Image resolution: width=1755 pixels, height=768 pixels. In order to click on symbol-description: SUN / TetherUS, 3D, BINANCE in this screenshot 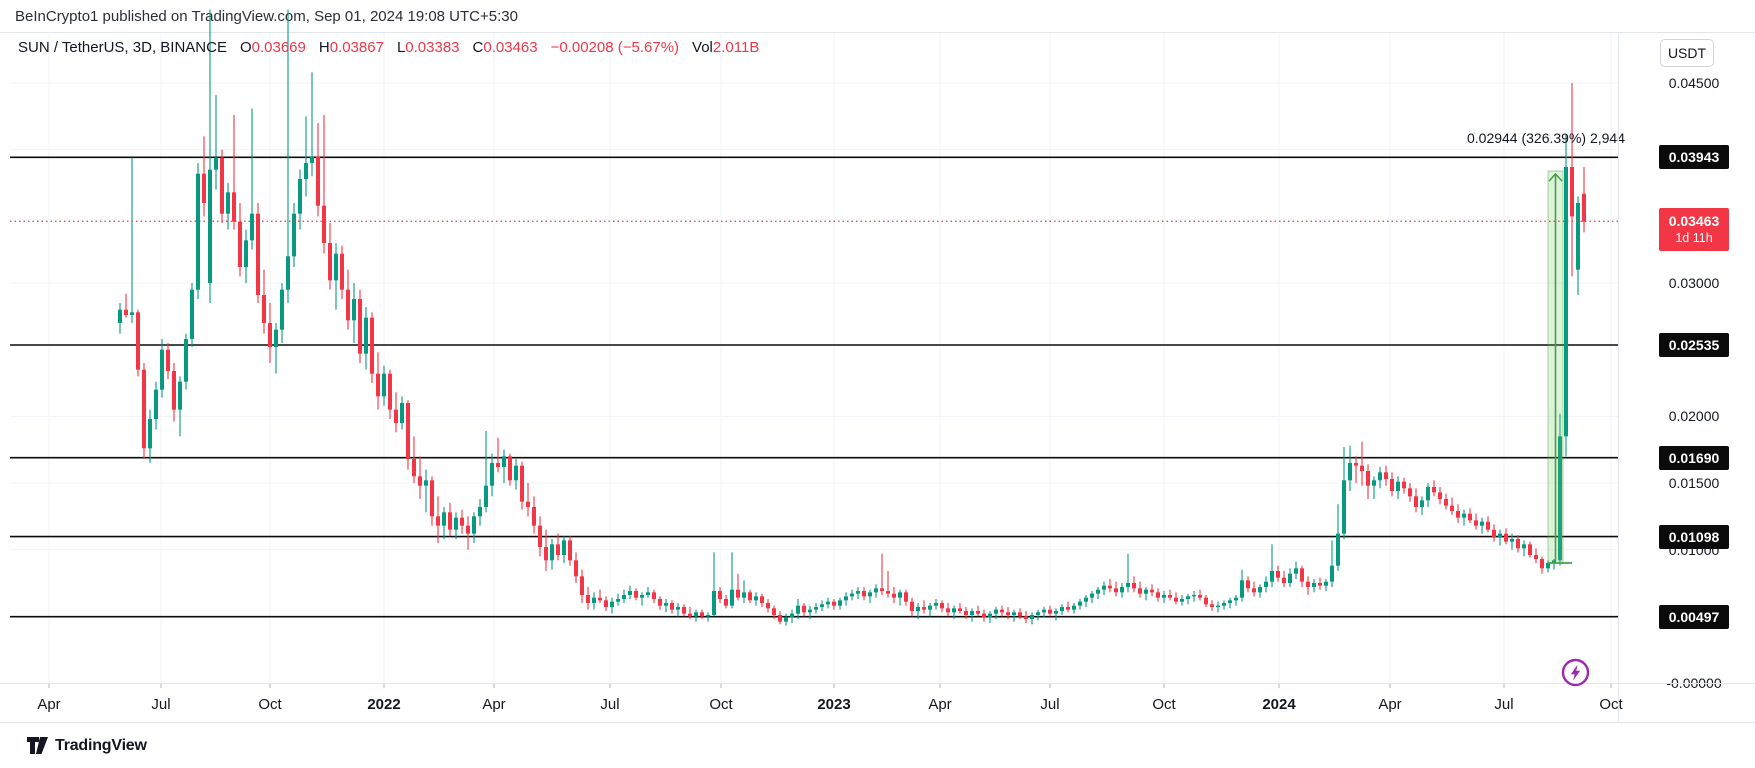, I will do `click(122, 47)`.